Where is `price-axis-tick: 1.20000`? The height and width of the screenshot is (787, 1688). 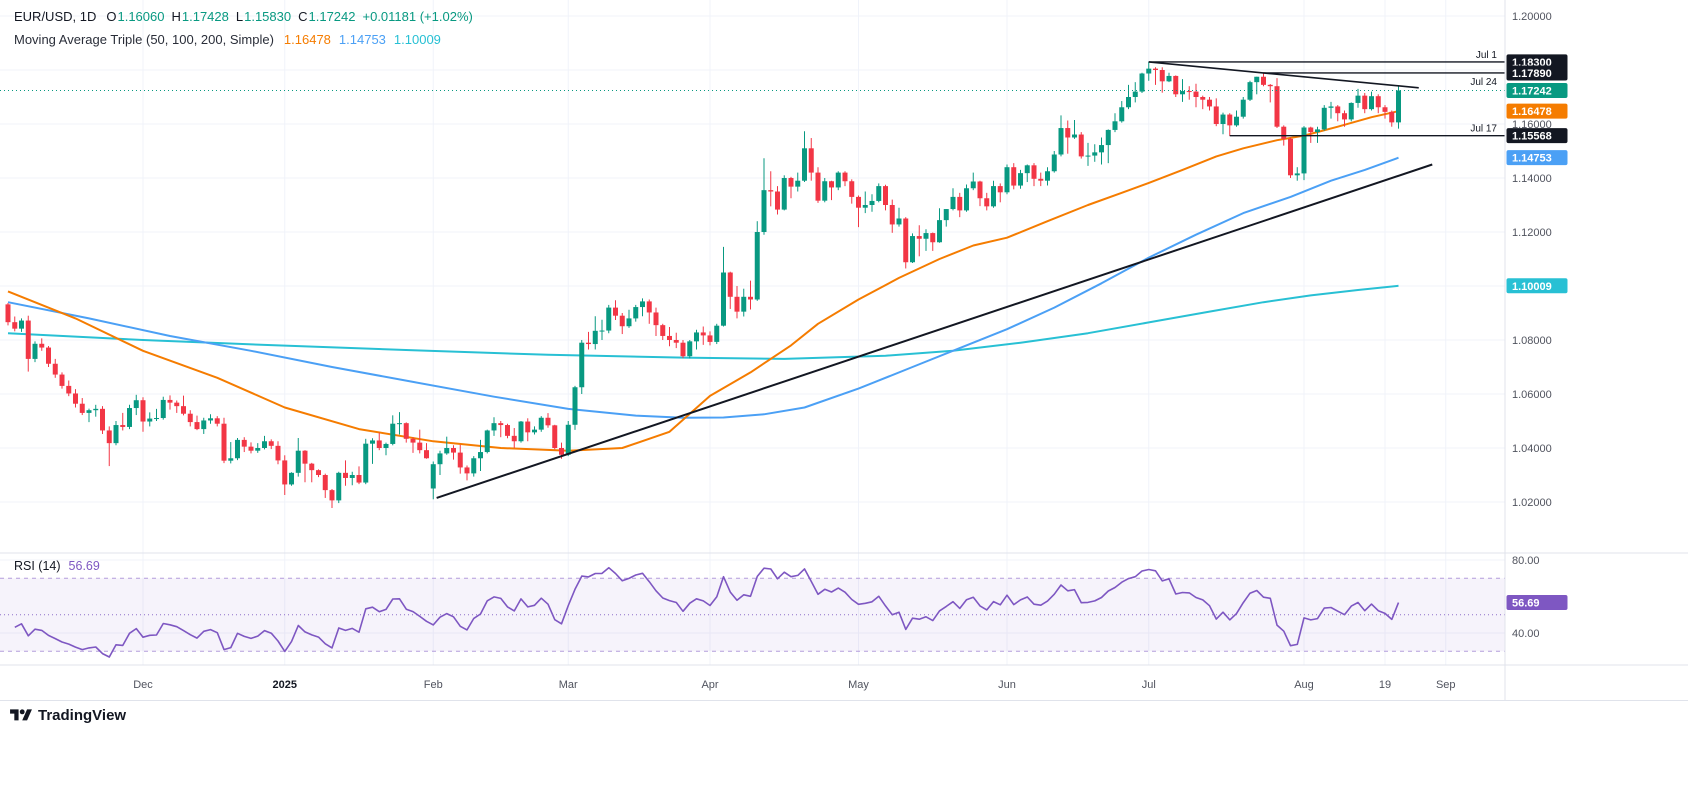
price-axis-tick: 1.20000 is located at coordinates (1532, 17).